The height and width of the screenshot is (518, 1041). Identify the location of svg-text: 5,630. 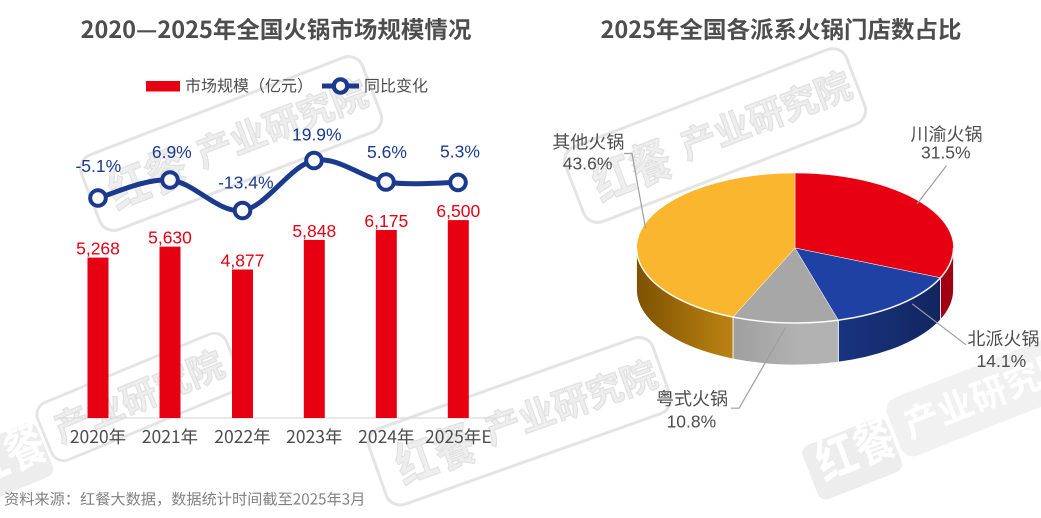
(170, 238).